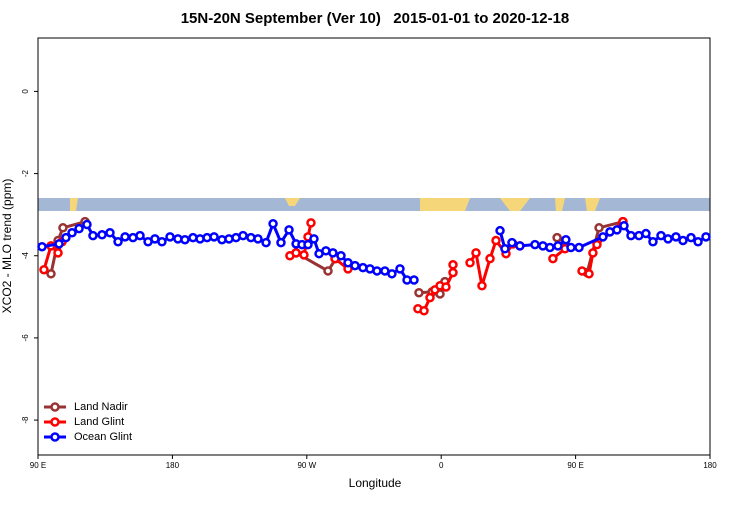 This screenshot has height=505, width=750. What do you see at coordinates (101, 407) in the screenshot?
I see `legend-label: Land Nadir` at bounding box center [101, 407].